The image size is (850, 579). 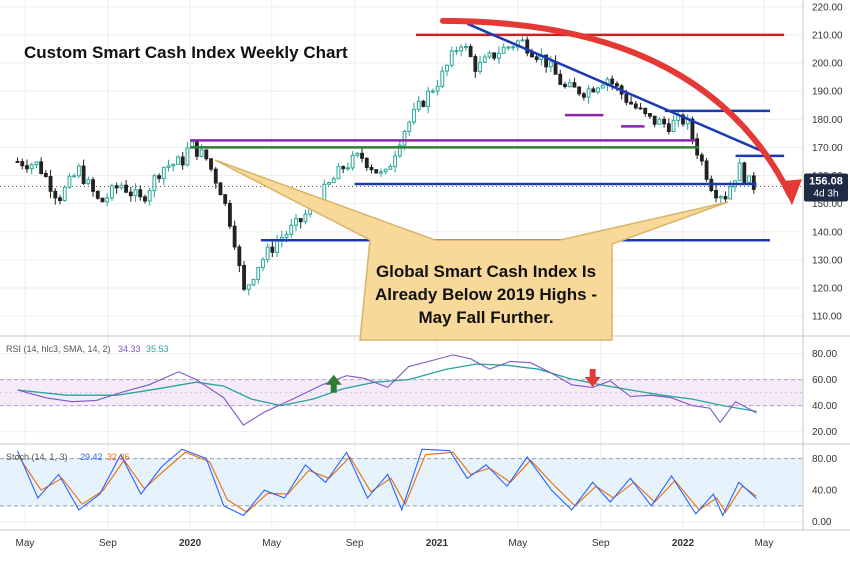 I want to click on rsi-line, so click(x=387, y=390).